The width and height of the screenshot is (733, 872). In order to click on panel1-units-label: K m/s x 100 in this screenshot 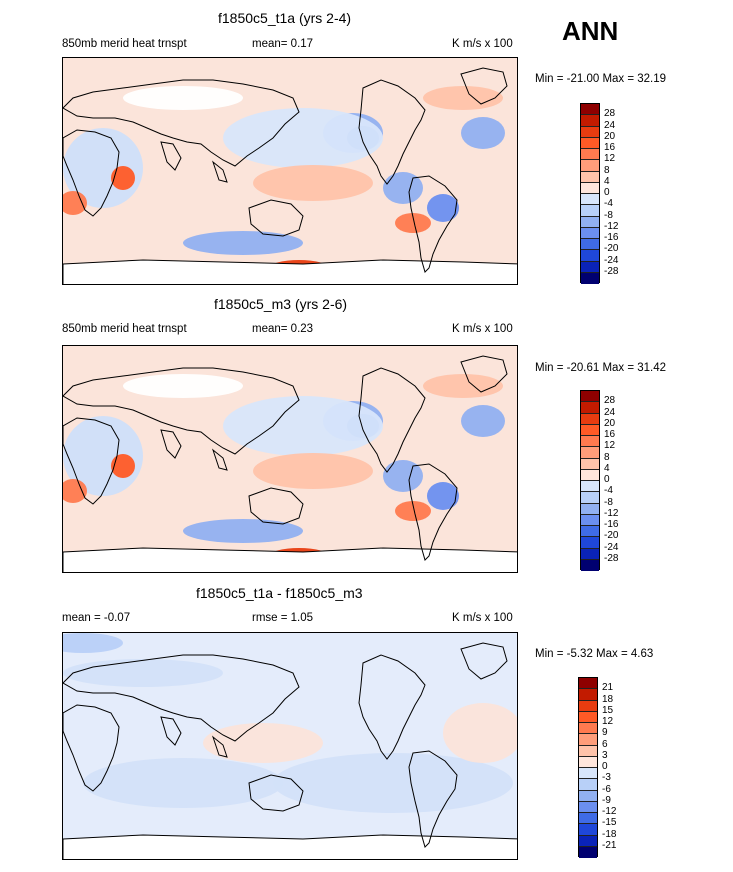, I will do `click(482, 44)`.